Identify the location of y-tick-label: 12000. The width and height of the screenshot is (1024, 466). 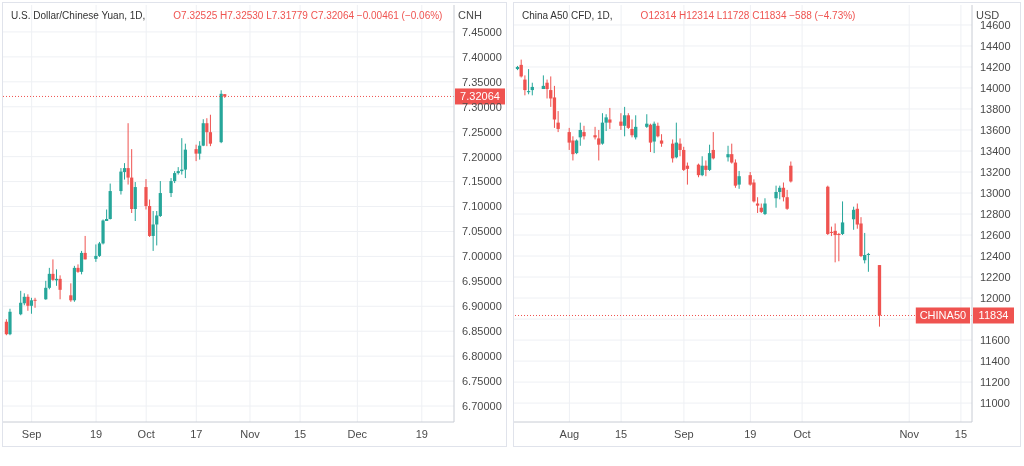
(995, 297).